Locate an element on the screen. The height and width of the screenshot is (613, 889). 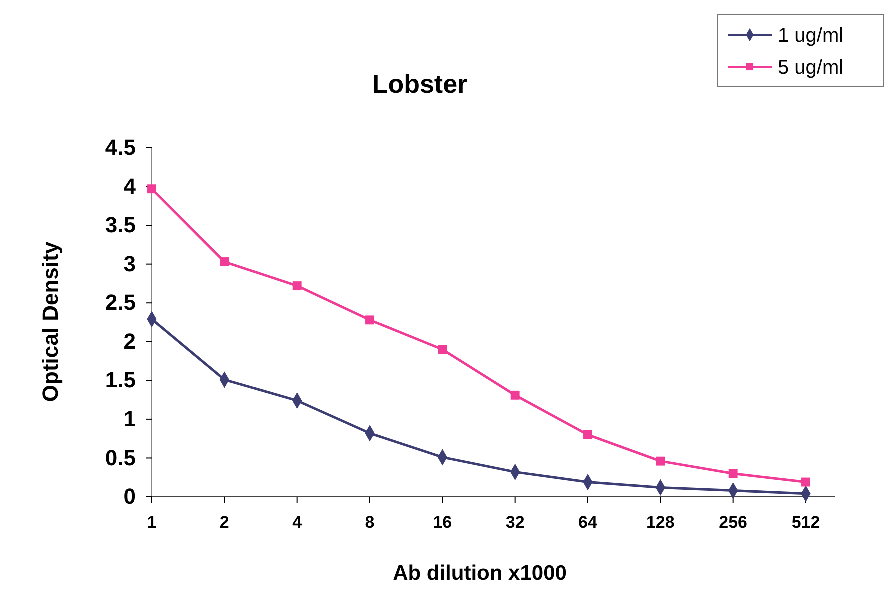
y-tick-label: 1 is located at coordinates (130, 419).